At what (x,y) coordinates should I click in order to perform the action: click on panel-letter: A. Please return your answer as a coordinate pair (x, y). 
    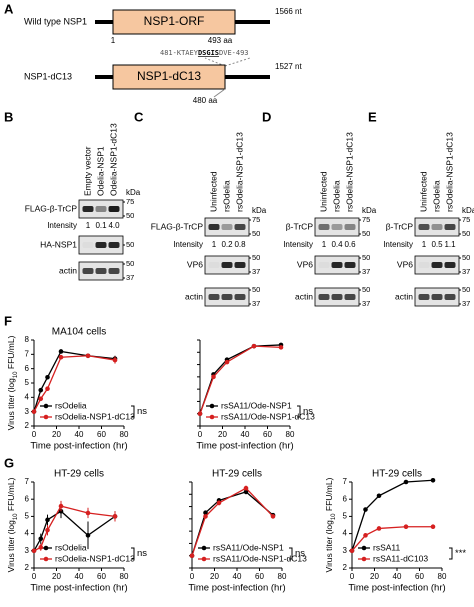
    Looking at the image, I should click on (9, 8).